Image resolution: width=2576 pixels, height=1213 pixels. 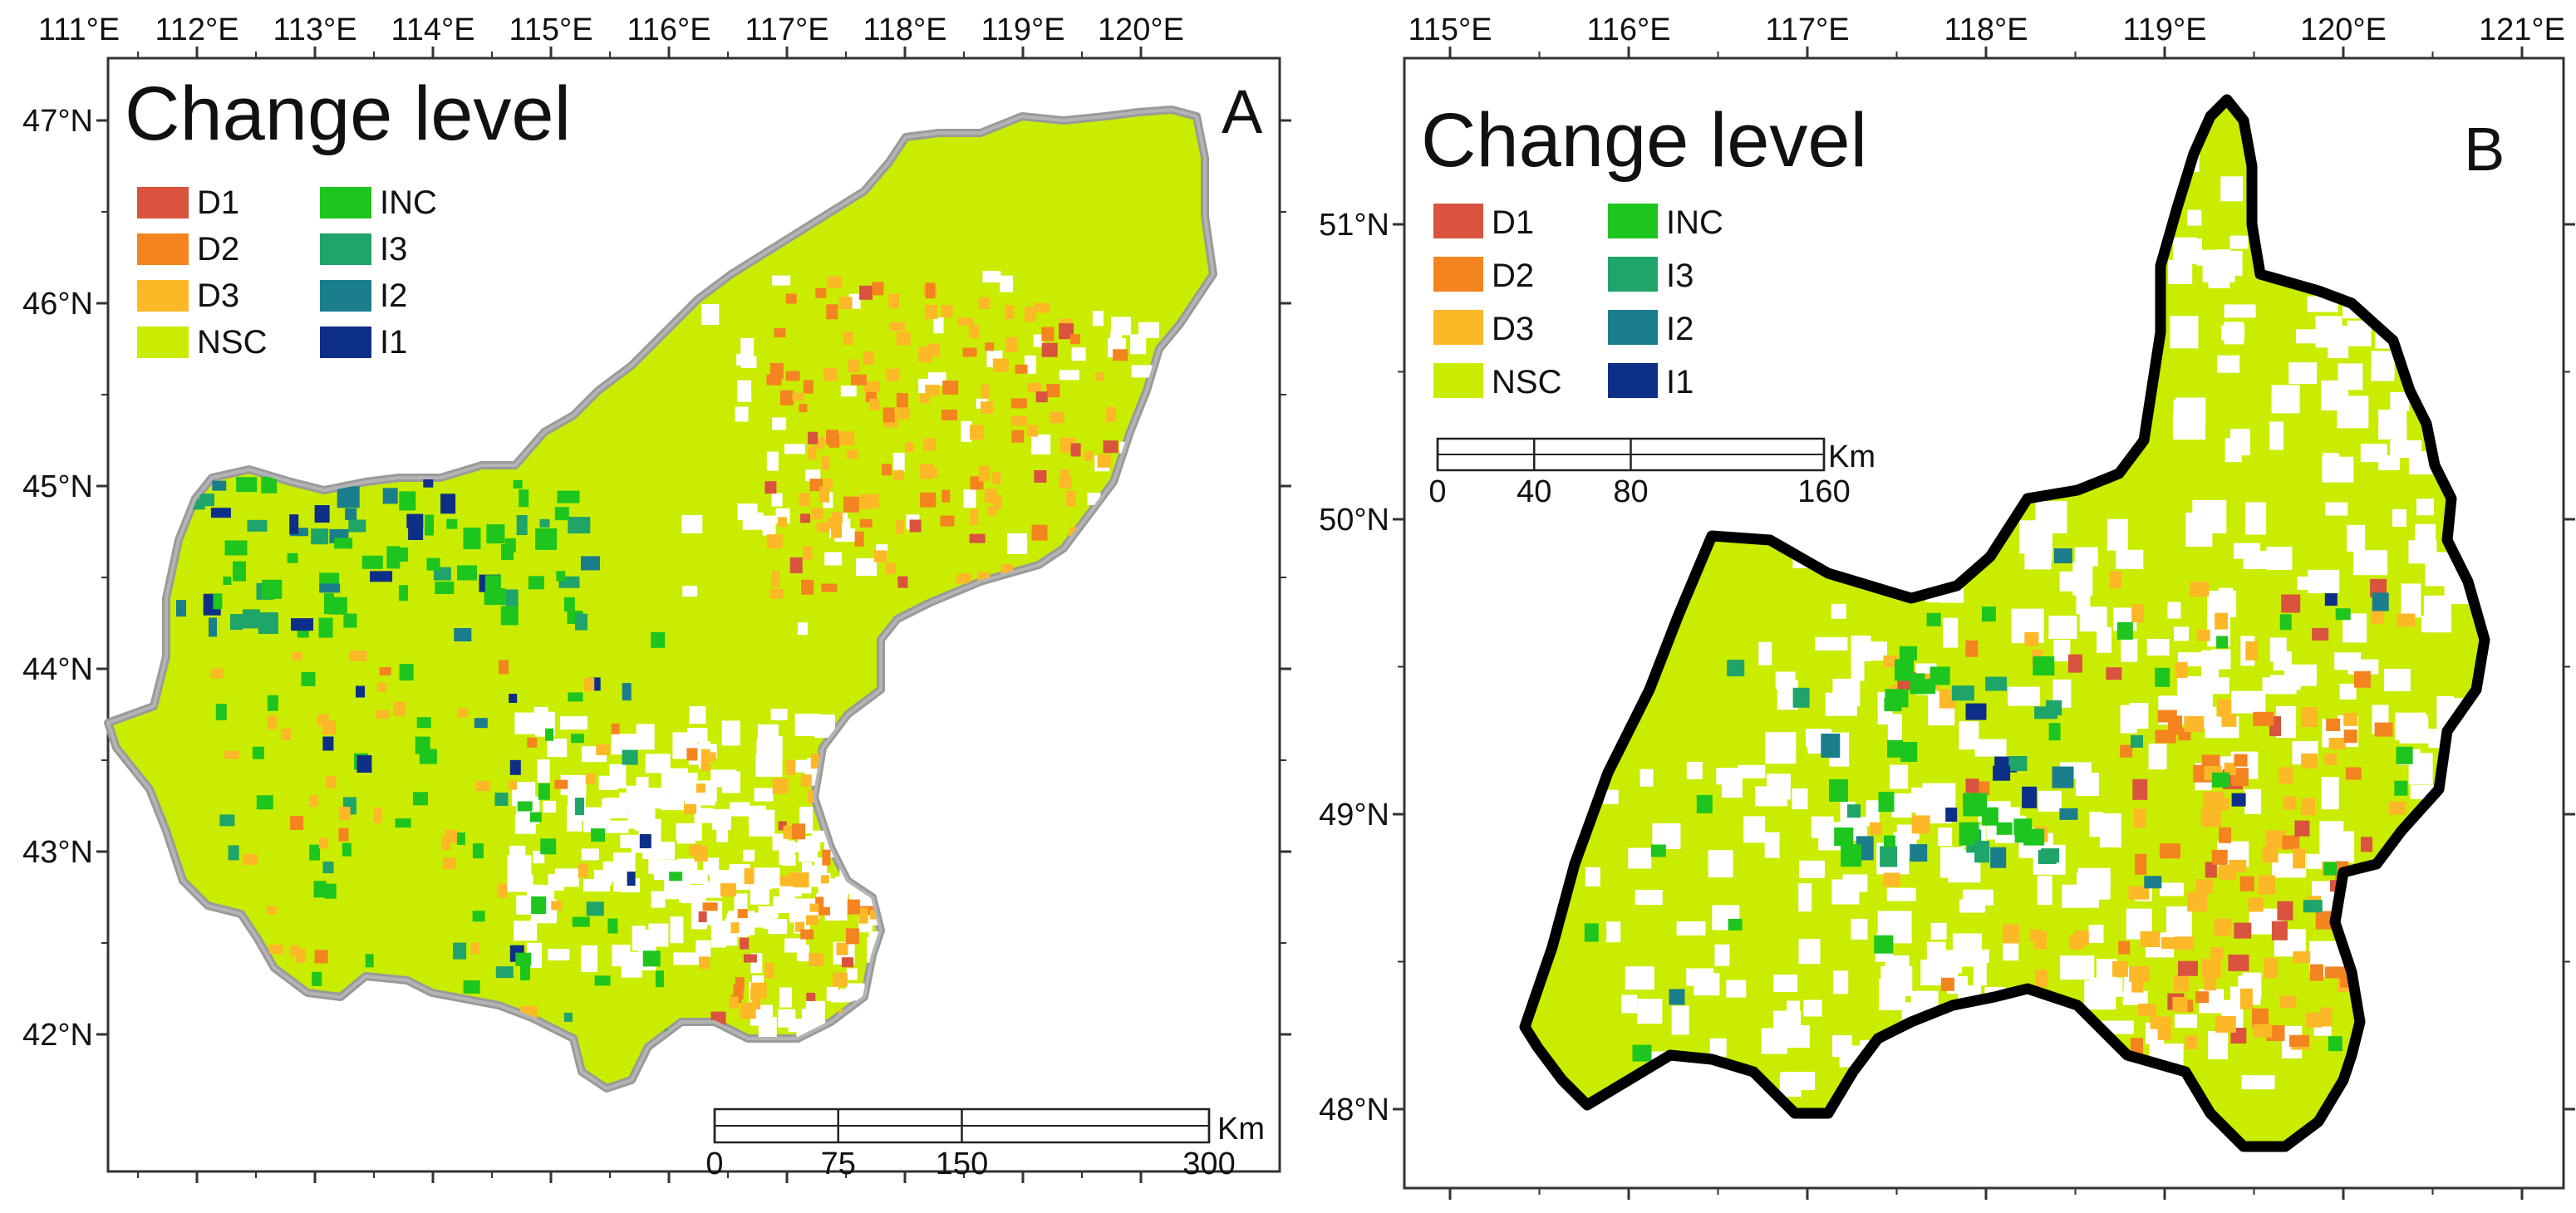 What do you see at coordinates (57, 852) in the screenshot?
I see `lat-tick-label: 43°N` at bounding box center [57, 852].